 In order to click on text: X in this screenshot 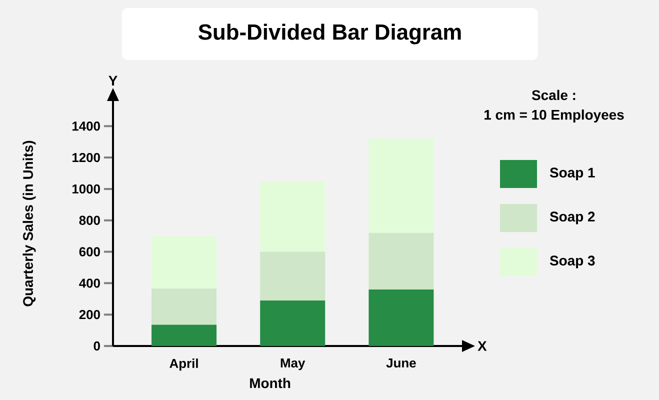, I will do `click(482, 346)`.